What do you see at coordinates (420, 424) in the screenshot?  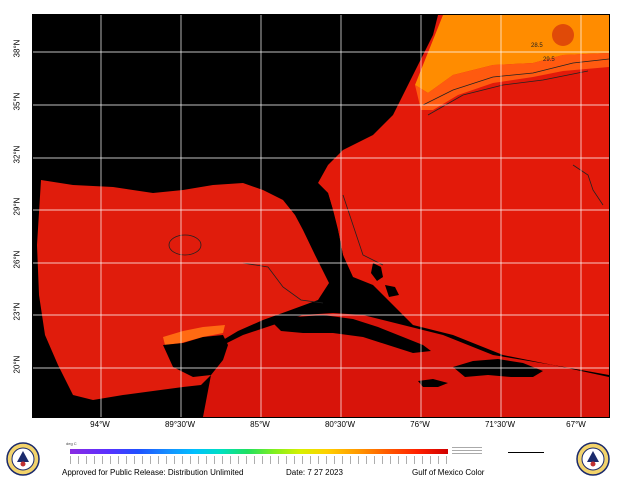 I see `lon-label: 76°W` at bounding box center [420, 424].